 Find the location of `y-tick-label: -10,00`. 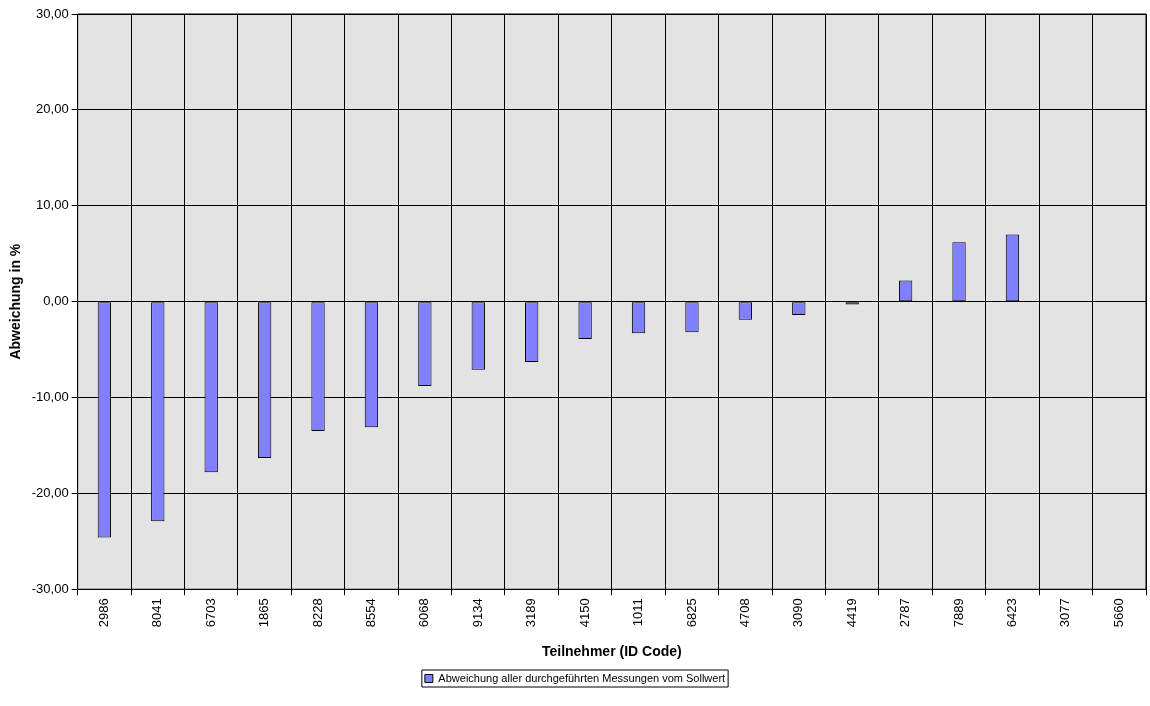

y-tick-label: -10,00 is located at coordinates (50, 397).